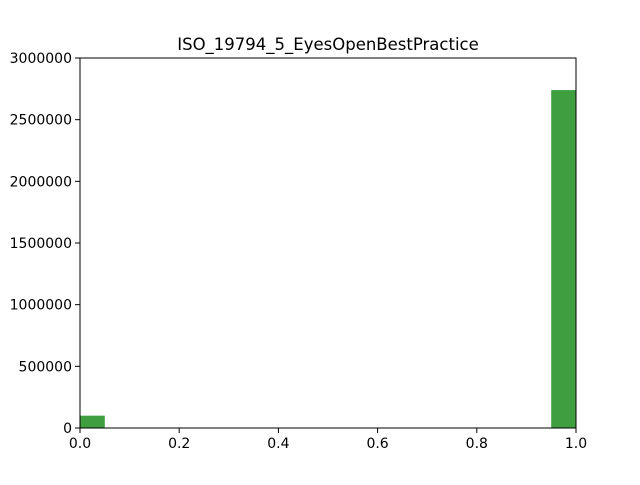 The width and height of the screenshot is (640, 485). What do you see at coordinates (179, 444) in the screenshot?
I see `x-tick-label: 0.2` at bounding box center [179, 444].